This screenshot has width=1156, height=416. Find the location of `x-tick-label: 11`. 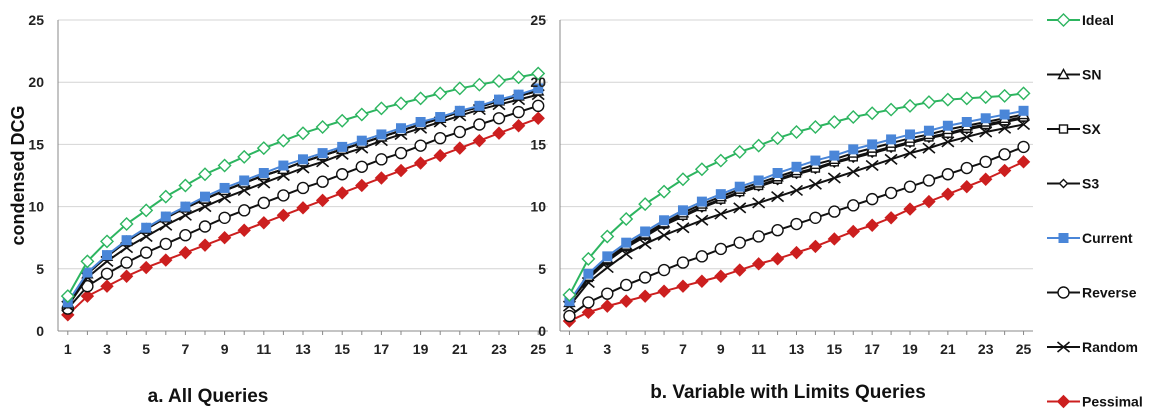

x-tick-label: 11 is located at coordinates (263, 349).